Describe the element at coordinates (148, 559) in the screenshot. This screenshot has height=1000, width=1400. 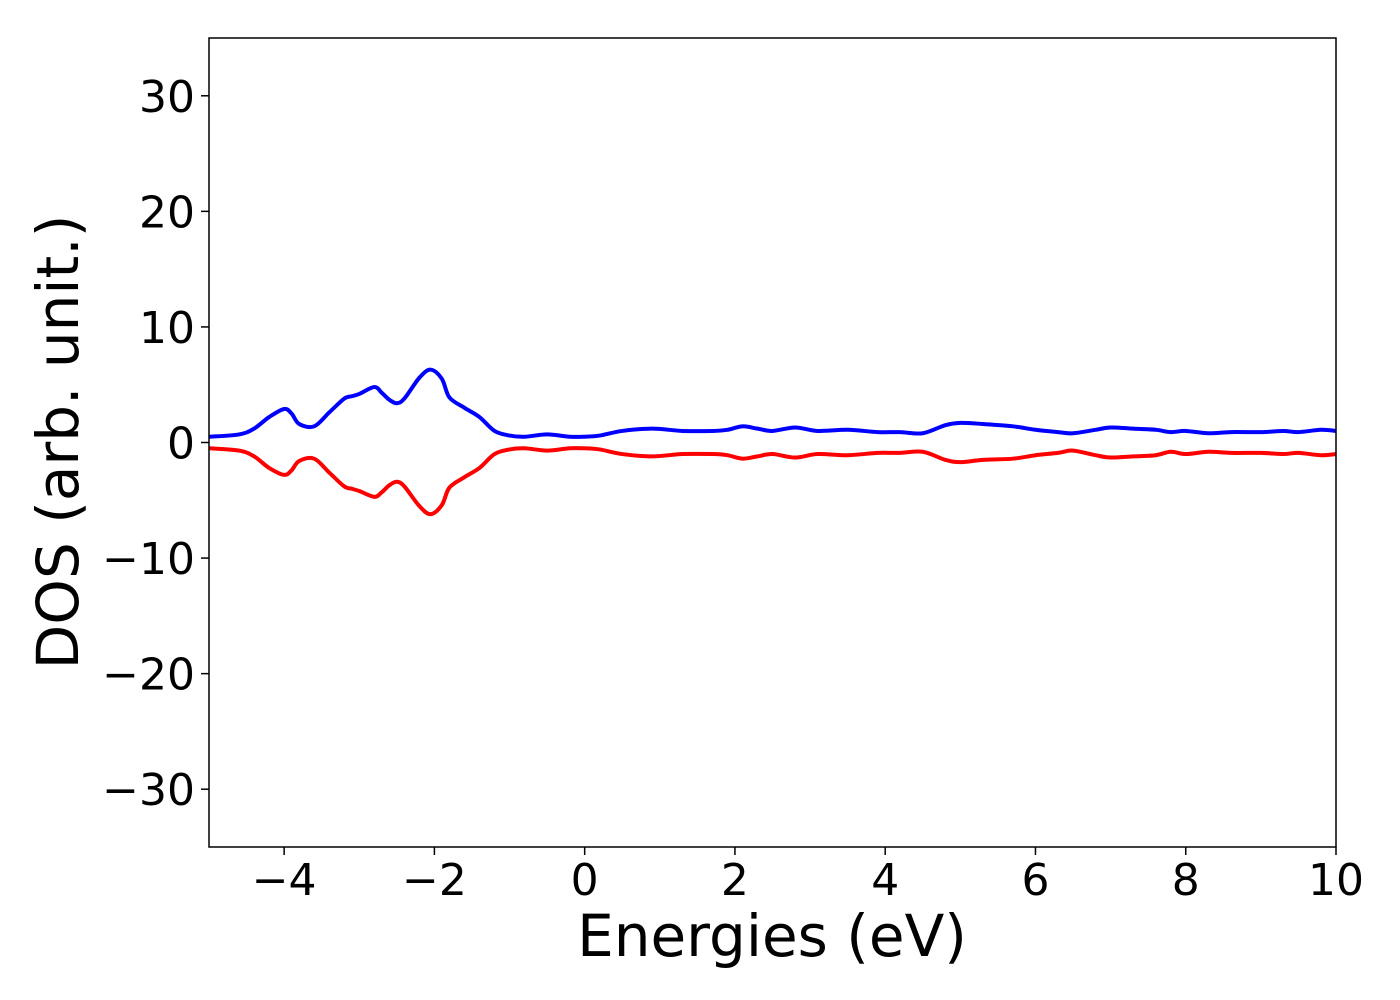
I see `y-tick-label: −10` at that location.